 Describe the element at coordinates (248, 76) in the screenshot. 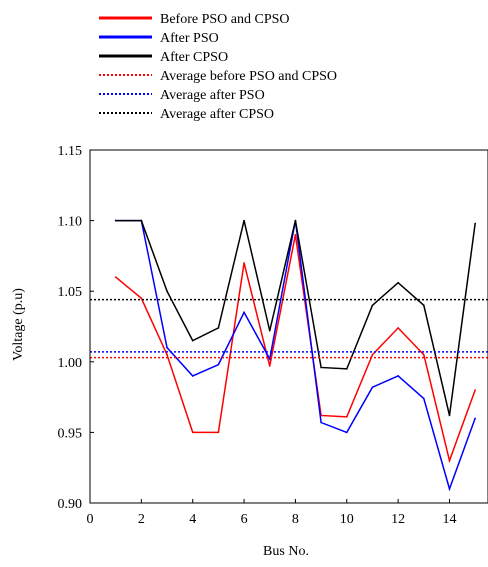

I see `legend-label: Average before PSO and CPSO` at that location.